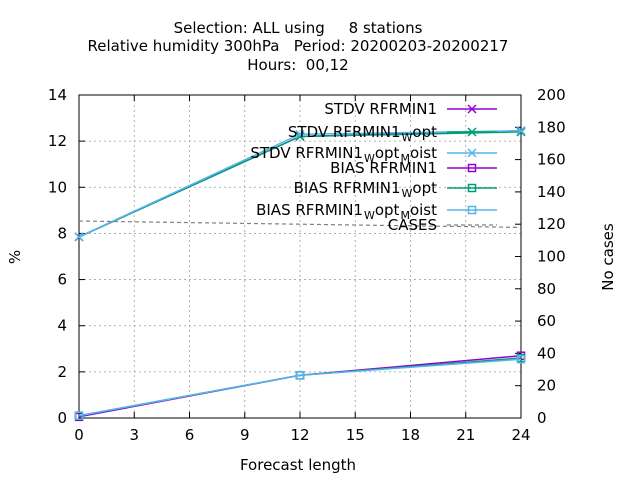  What do you see at coordinates (190, 435) in the screenshot?
I see `x-tick-label: 6` at bounding box center [190, 435].